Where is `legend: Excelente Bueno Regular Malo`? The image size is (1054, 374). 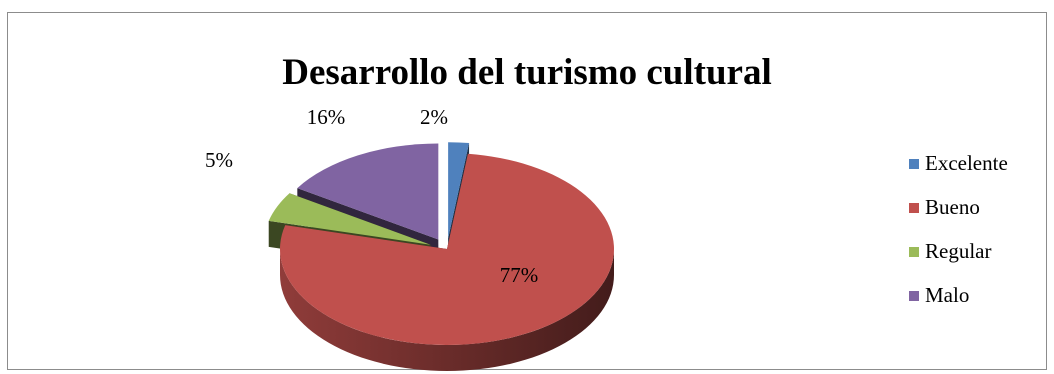 legend: Excelente Bueno Regular Malo is located at coordinates (958, 239).